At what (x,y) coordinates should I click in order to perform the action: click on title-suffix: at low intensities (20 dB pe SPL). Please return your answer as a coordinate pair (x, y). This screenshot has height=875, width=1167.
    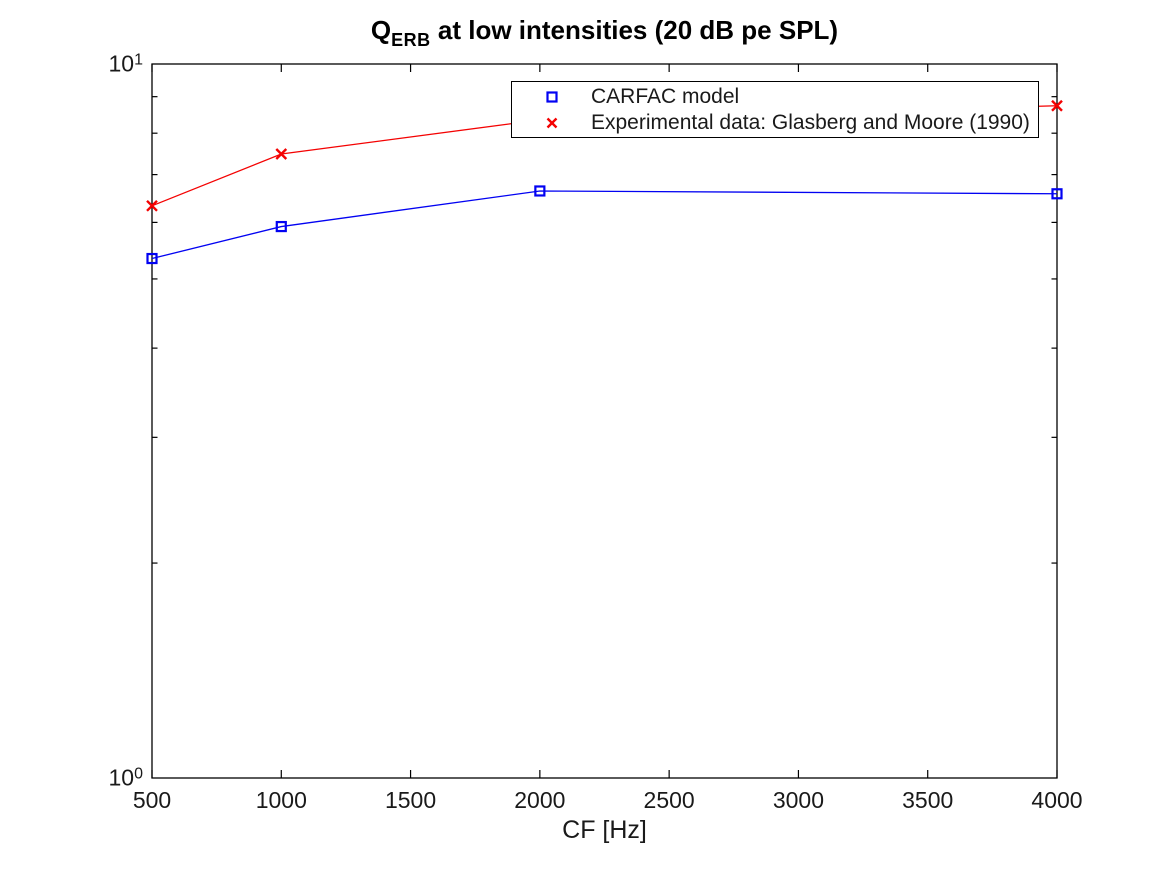
    Looking at the image, I should click on (634, 30).